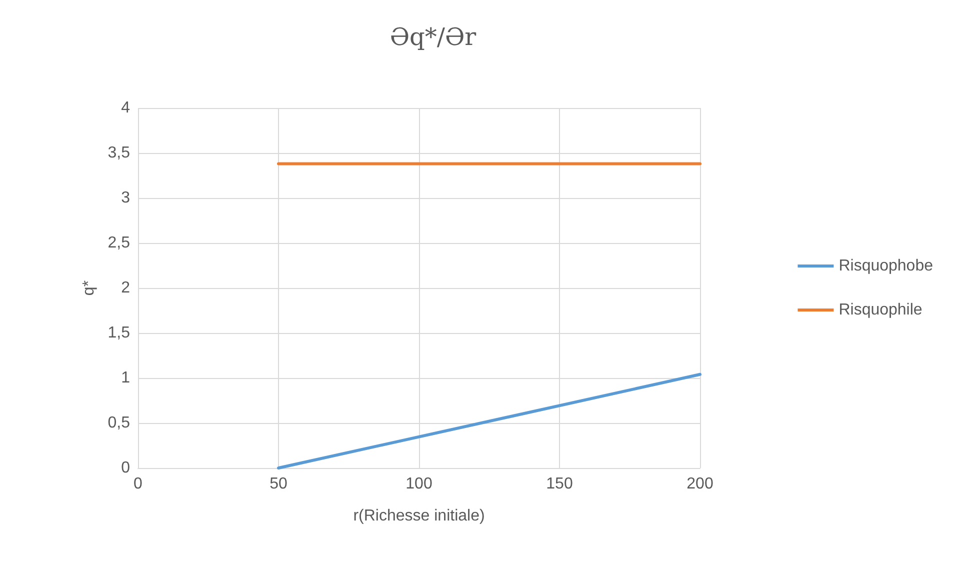 The width and height of the screenshot is (957, 579). What do you see at coordinates (125, 288) in the screenshot?
I see `y-tick-label: 2` at bounding box center [125, 288].